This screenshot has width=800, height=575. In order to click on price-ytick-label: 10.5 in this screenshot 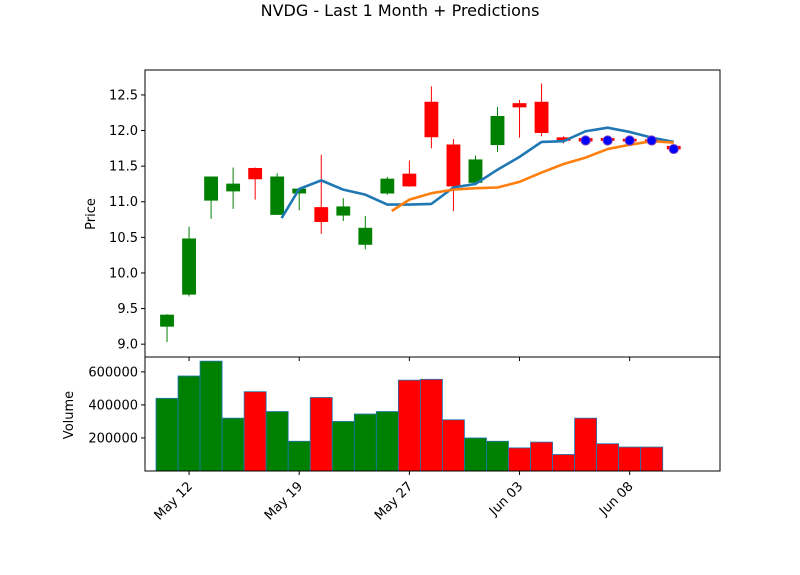, I will do `click(123, 238)`.